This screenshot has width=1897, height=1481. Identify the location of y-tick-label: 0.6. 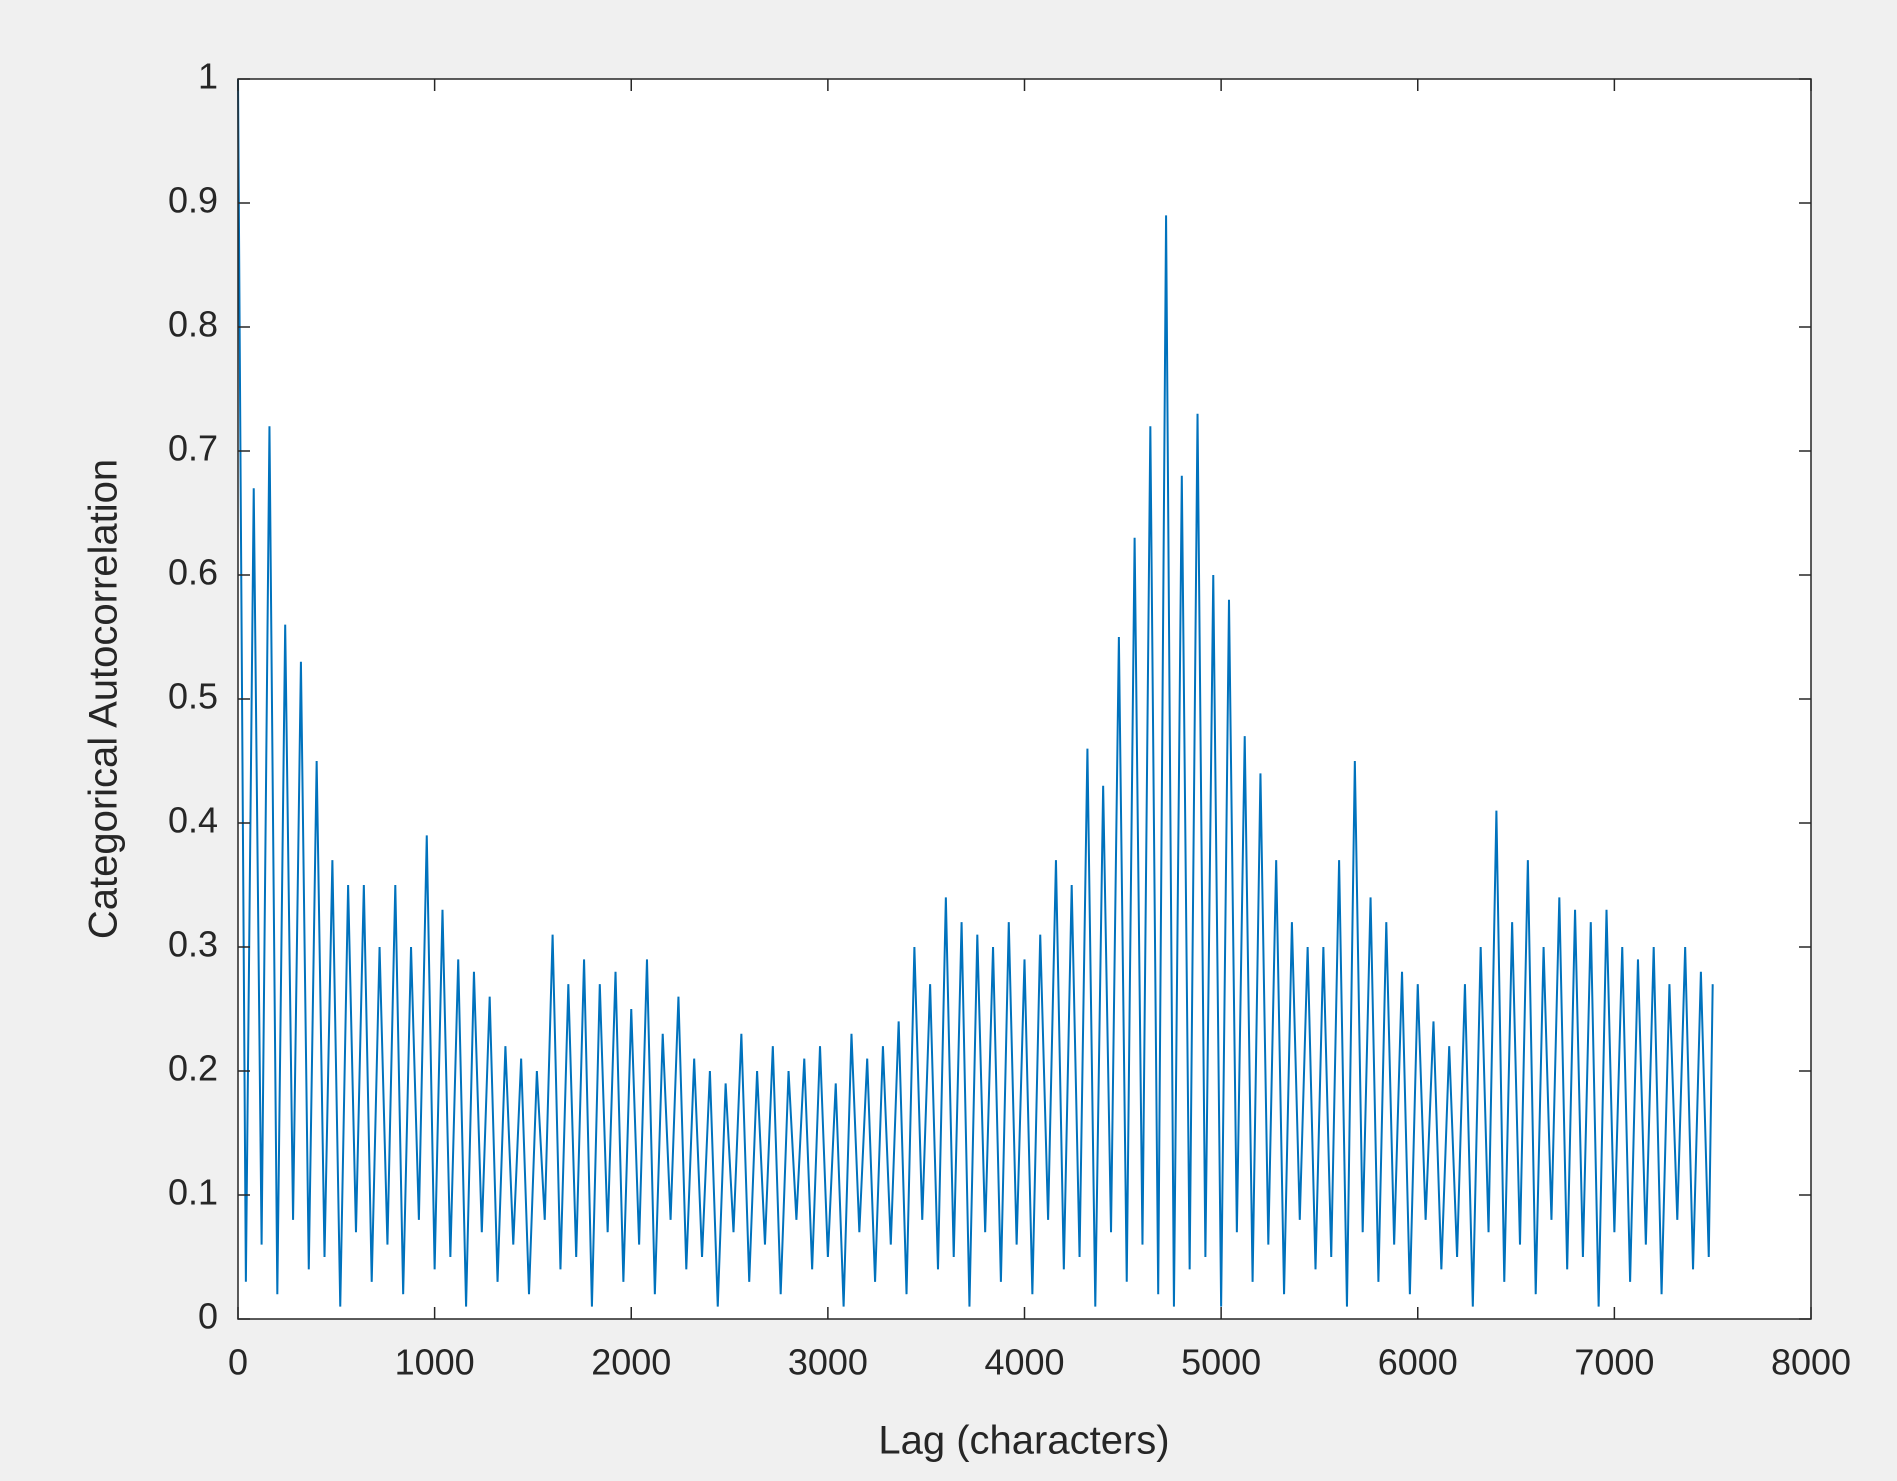
(193, 572).